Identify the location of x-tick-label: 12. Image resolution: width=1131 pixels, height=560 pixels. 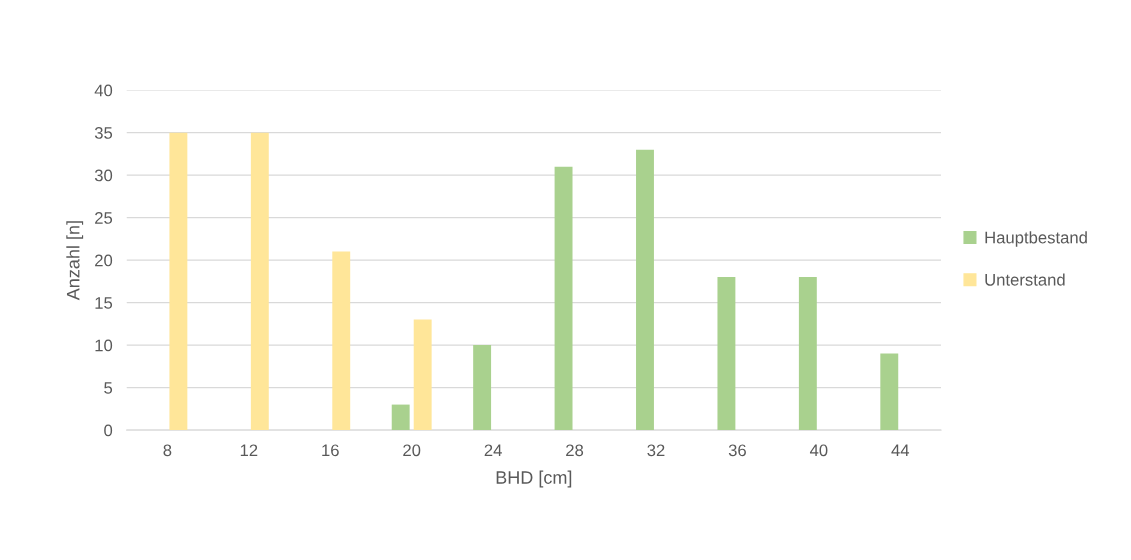
(249, 450).